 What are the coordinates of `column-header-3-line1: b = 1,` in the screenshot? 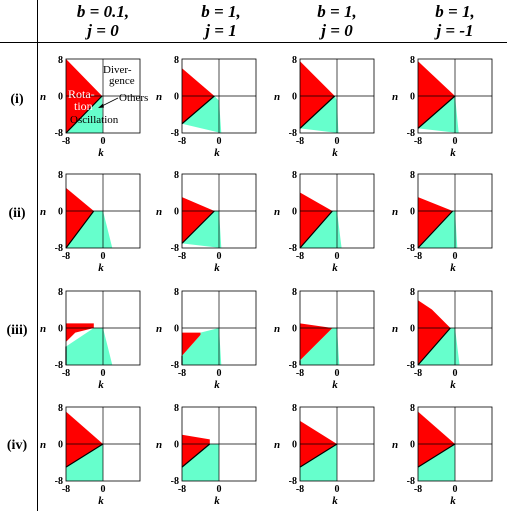 It's located at (337, 11).